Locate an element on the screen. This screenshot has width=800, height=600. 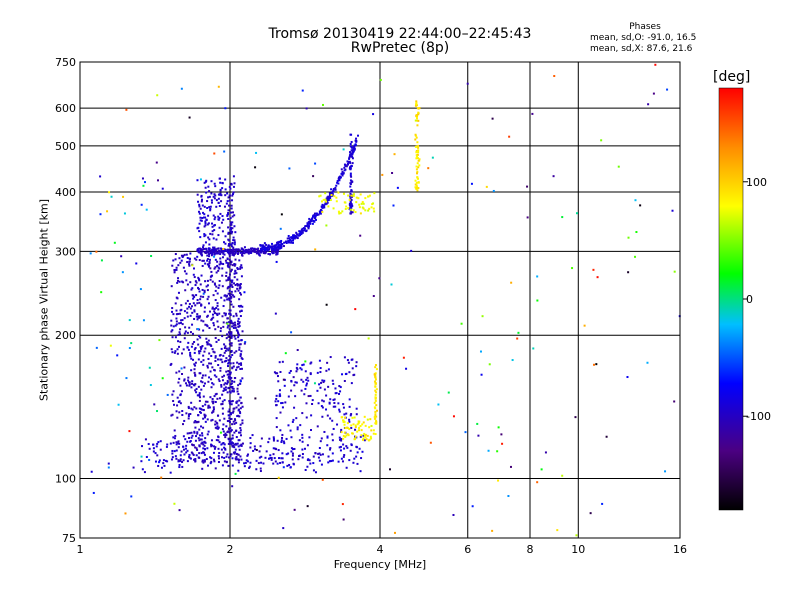
colorbar-tick-label: -100 is located at coordinates (758, 416).